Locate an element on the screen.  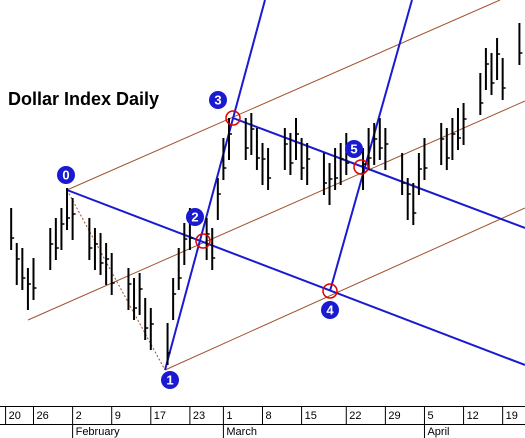
month-label: February is located at coordinates (98, 432).